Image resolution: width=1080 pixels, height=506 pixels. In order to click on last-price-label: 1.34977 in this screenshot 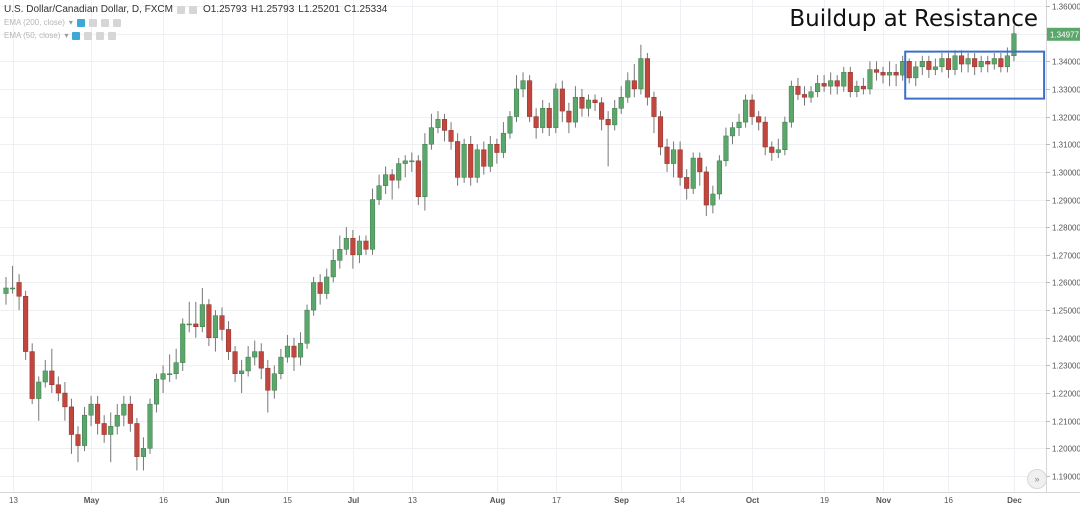, I will do `click(1064, 34)`.